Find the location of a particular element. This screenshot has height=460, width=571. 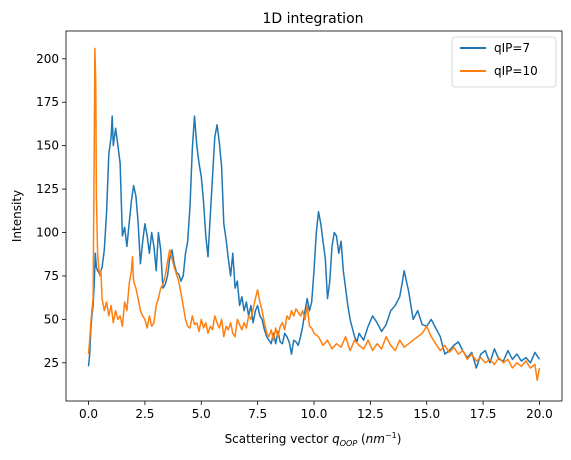

x-tick-label: 10.0 is located at coordinates (314, 414).